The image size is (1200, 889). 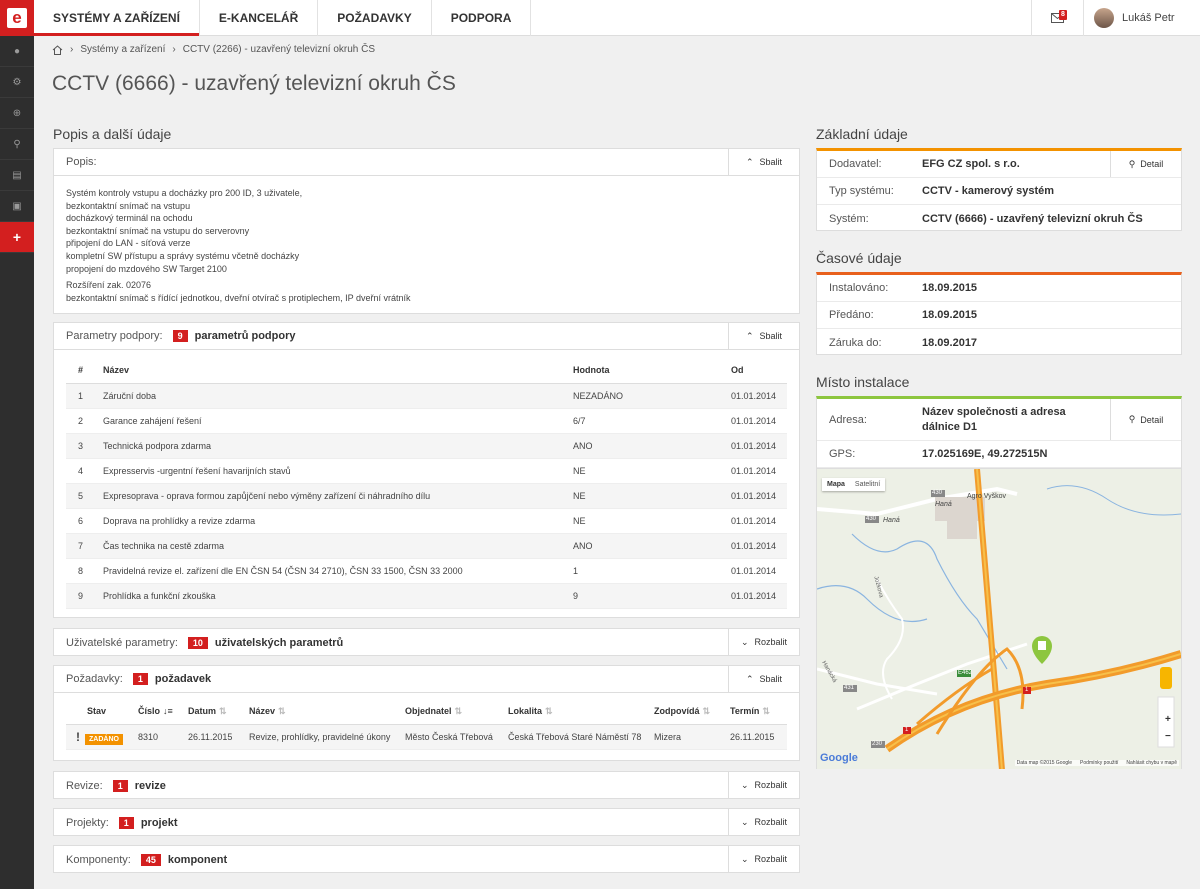 I want to click on table-cell: 26.11.2015, so click(x=758, y=737).